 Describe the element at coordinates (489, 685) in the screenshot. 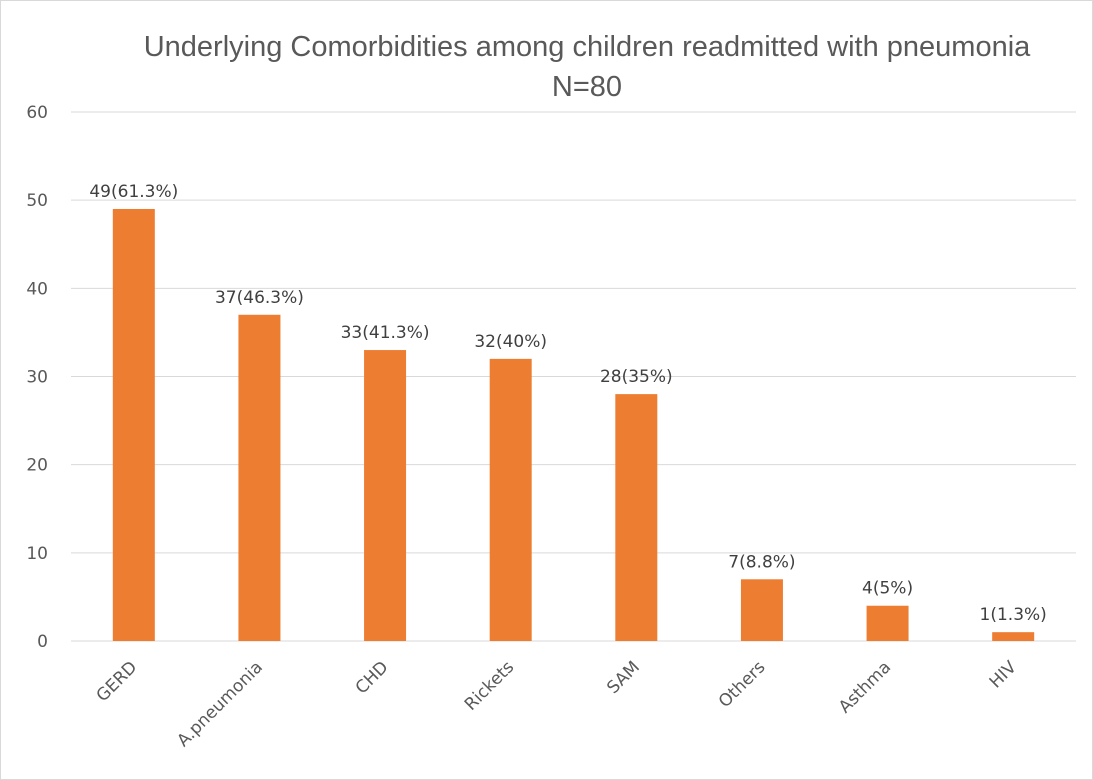

I see `x-category-label: Rickets` at that location.